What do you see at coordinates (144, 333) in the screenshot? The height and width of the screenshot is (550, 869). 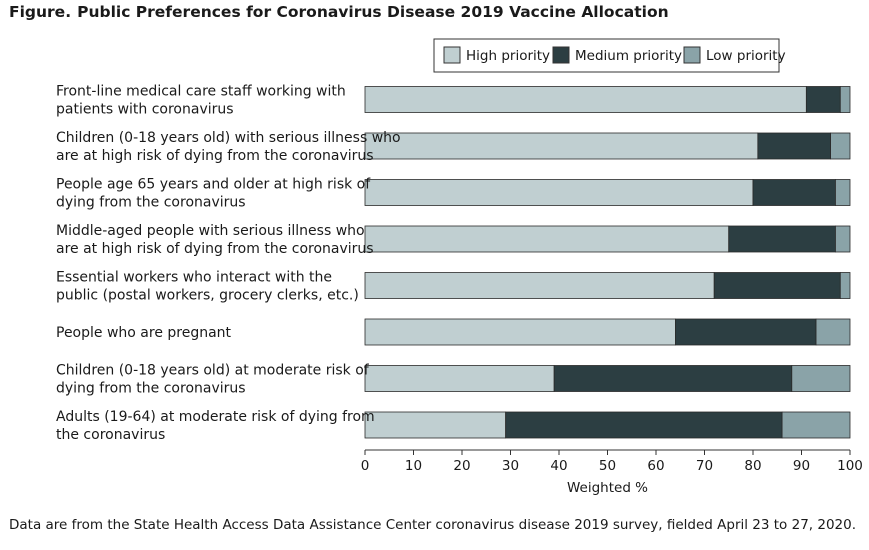 I see `category-label-5-line-0: People who are pregnant` at bounding box center [144, 333].